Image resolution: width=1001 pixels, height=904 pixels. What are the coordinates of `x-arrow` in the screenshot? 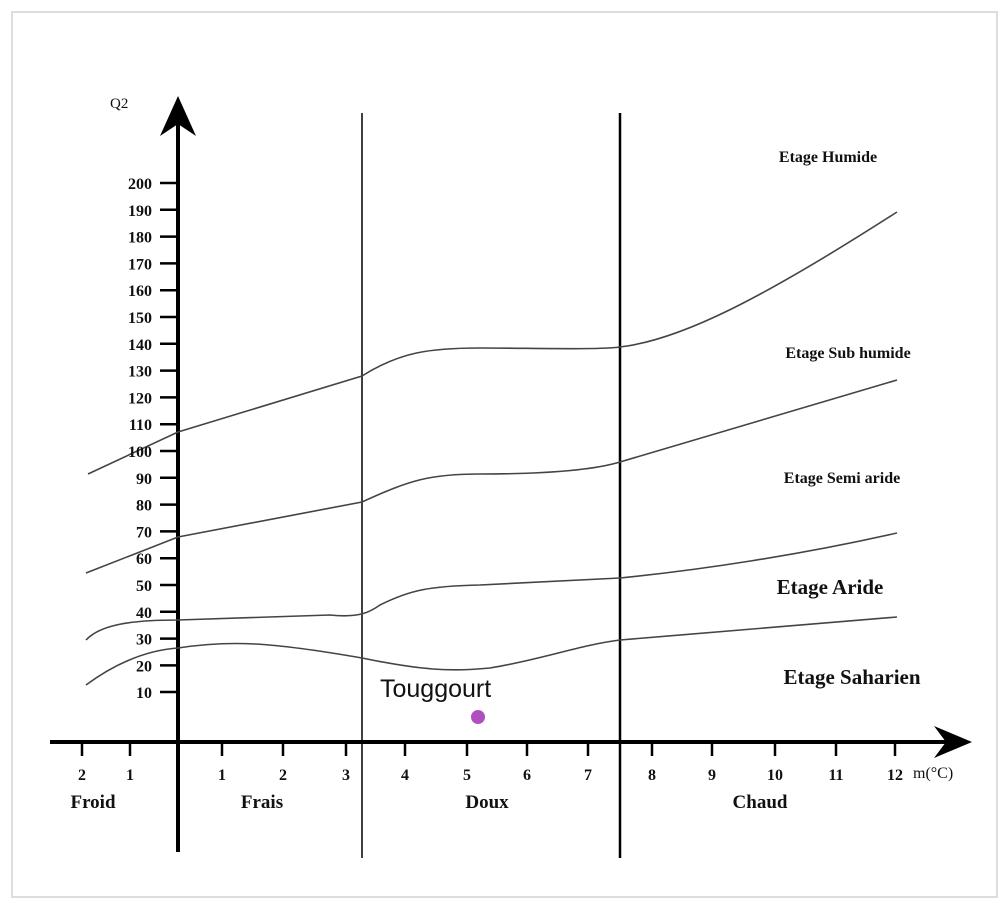 It's located at (953, 742).